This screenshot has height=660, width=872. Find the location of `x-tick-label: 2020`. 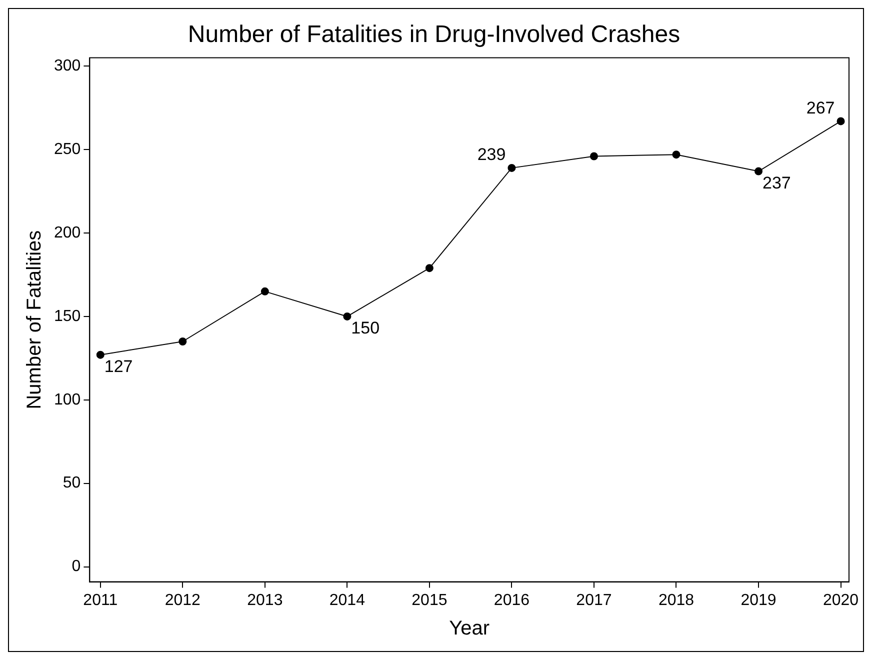

x-tick-label: 2020 is located at coordinates (840, 600).